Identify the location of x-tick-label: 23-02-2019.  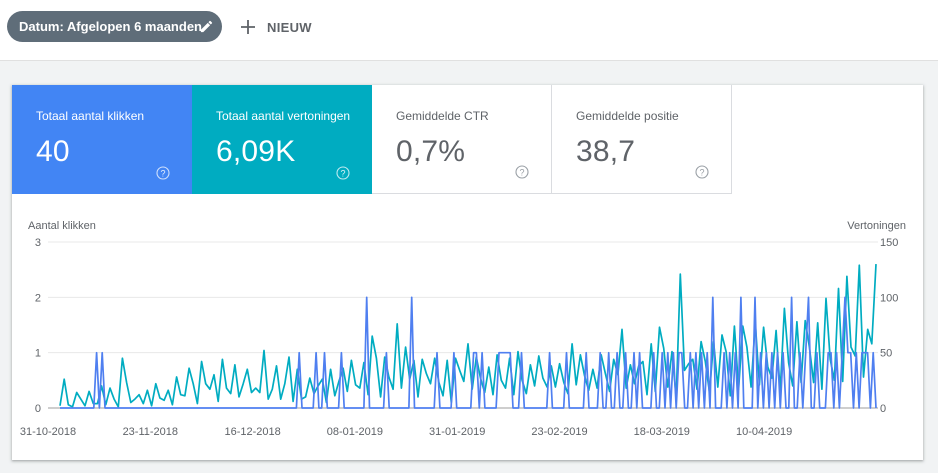
(559, 432).